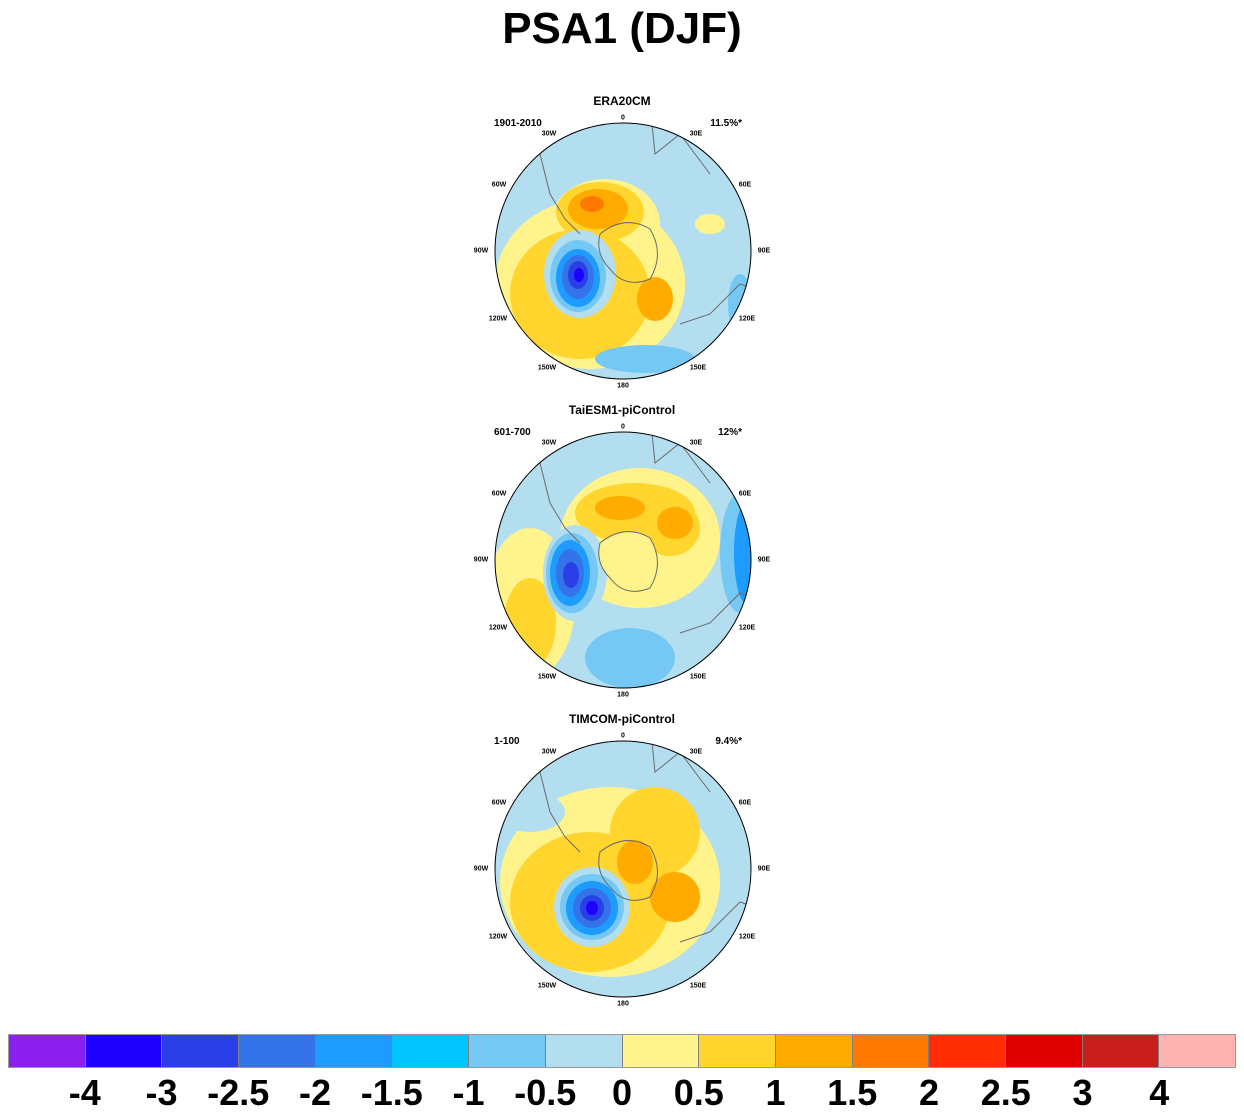 Image resolution: width=1244 pixels, height=1116 pixels. Describe the element at coordinates (1159, 1092) in the screenshot. I see `colorbar-label: 4` at that location.